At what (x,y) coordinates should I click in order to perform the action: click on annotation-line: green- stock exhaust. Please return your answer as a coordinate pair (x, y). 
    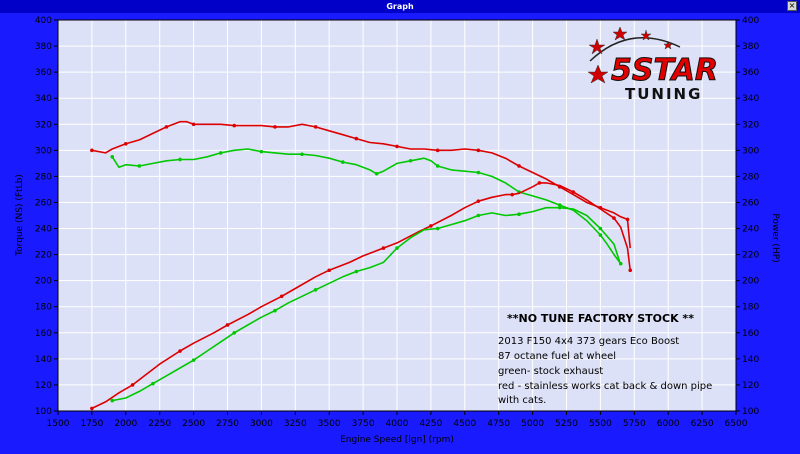
    Looking at the image, I should click on (550, 371).